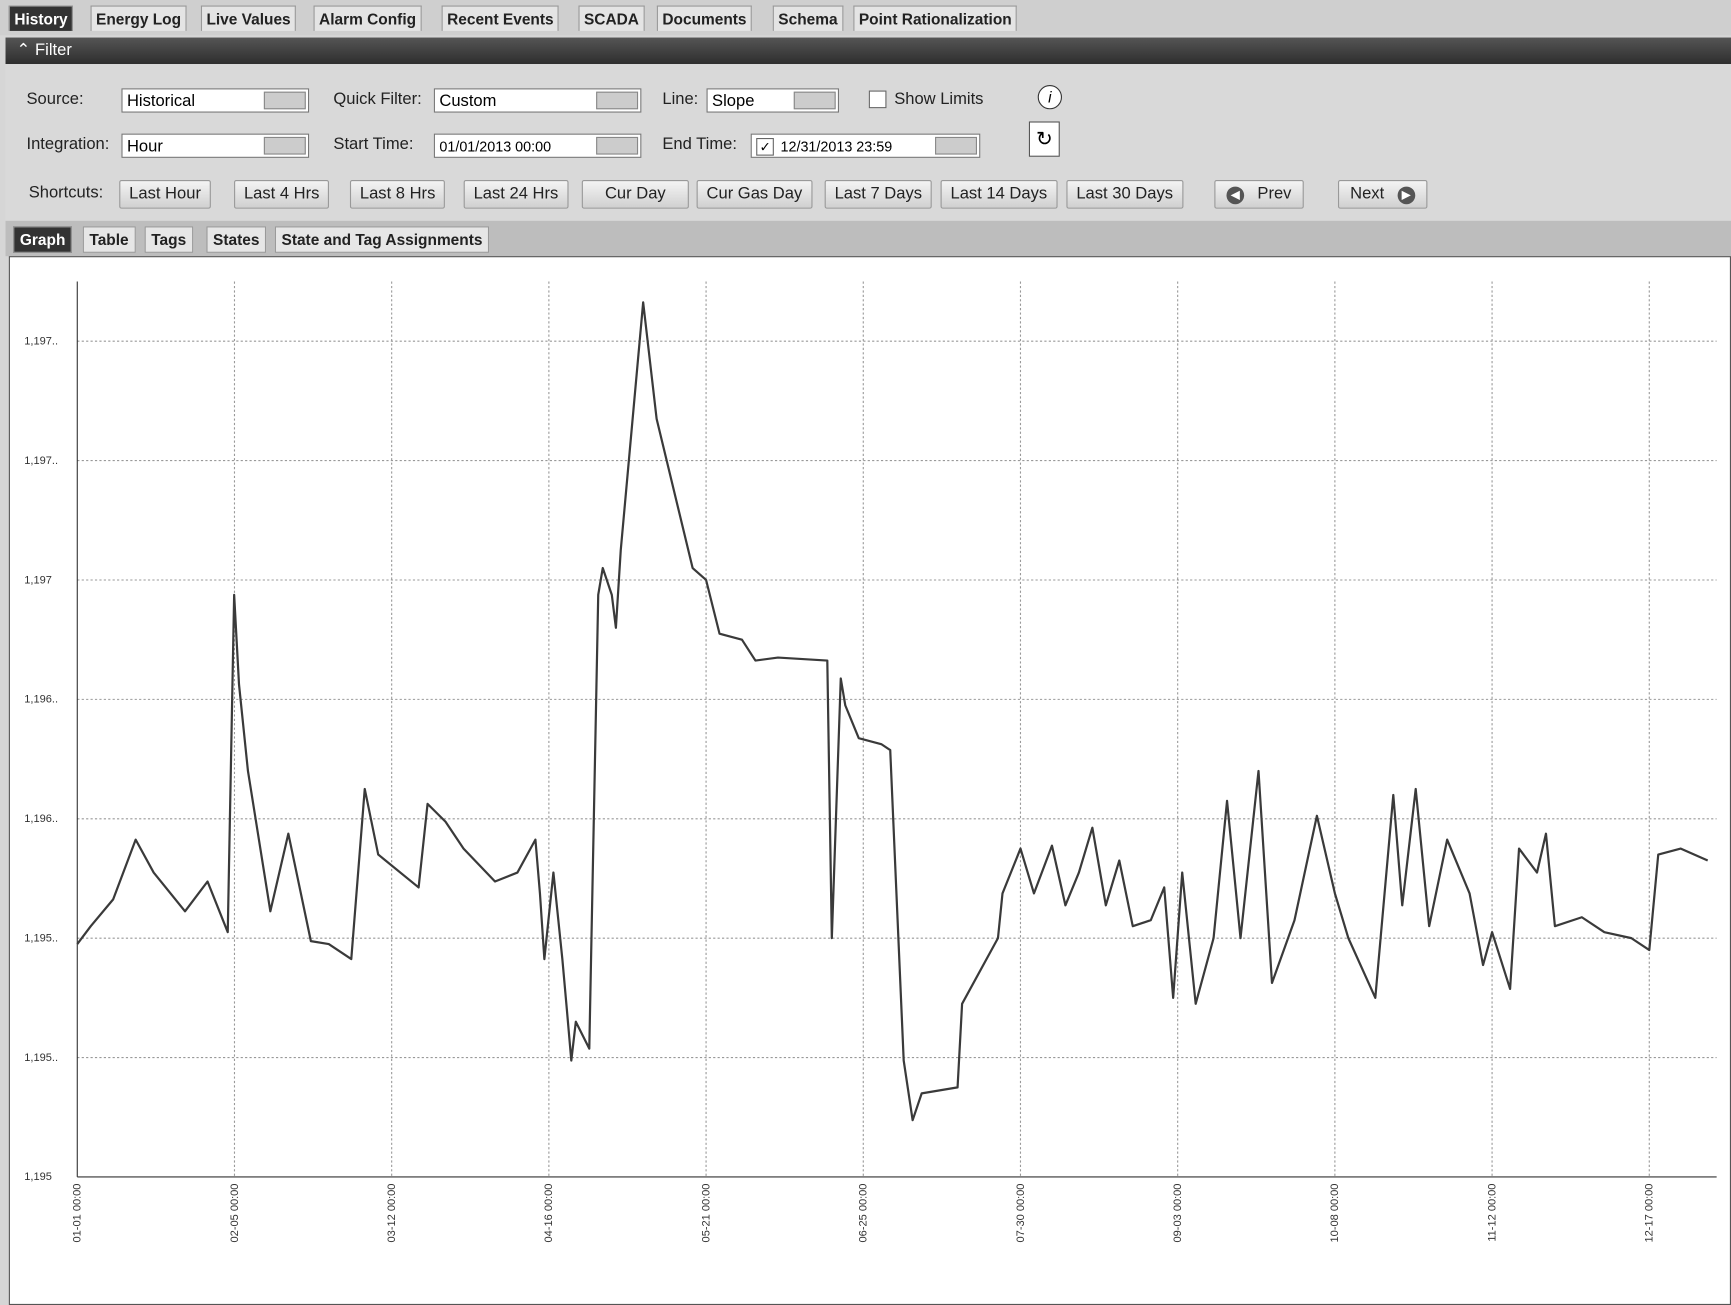  Describe the element at coordinates (367, 18) in the screenshot. I see `tab: Alarm Config` at that location.